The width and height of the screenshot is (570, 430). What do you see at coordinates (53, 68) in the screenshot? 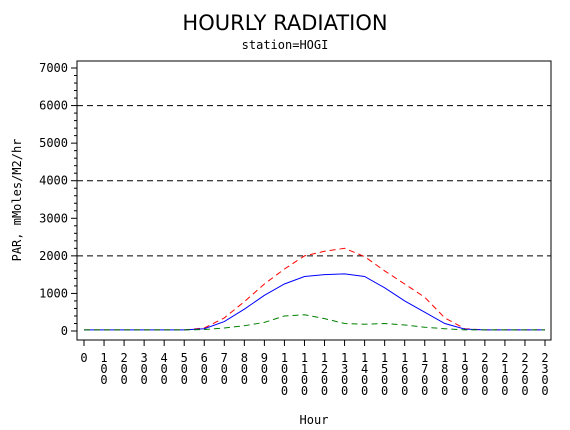
I see `y-tick-label: 7000` at bounding box center [53, 68].